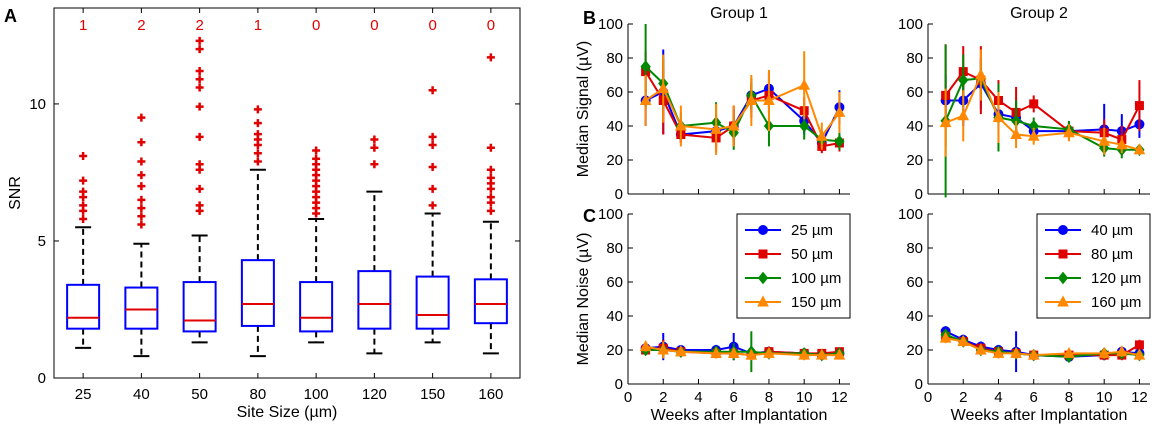 This screenshot has width=1158, height=430. Describe the element at coordinates (583, 299) in the screenshot. I see `y-axis-label: Median Noise (µV)` at that location.